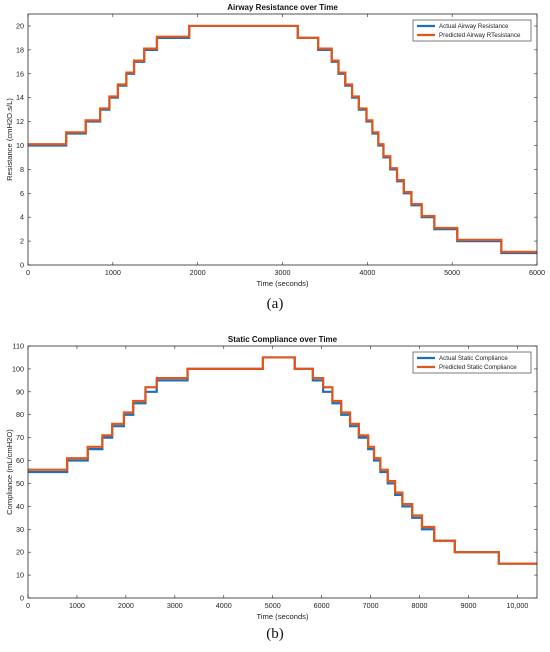 The width and height of the screenshot is (550, 652). Describe the element at coordinates (22, 217) in the screenshot. I see `y-tick-label: 4` at that location.